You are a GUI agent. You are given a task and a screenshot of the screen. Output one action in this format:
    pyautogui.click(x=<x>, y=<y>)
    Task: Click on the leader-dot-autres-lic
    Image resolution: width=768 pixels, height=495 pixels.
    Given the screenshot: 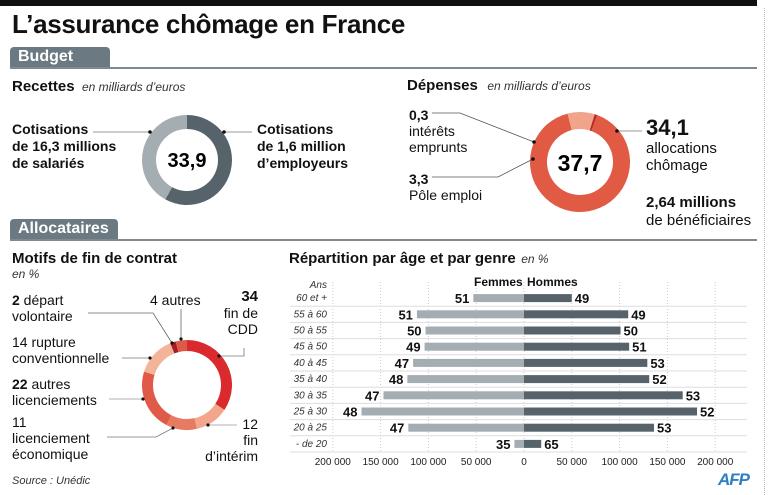 What is the action you would take?
    pyautogui.click(x=143, y=399)
    